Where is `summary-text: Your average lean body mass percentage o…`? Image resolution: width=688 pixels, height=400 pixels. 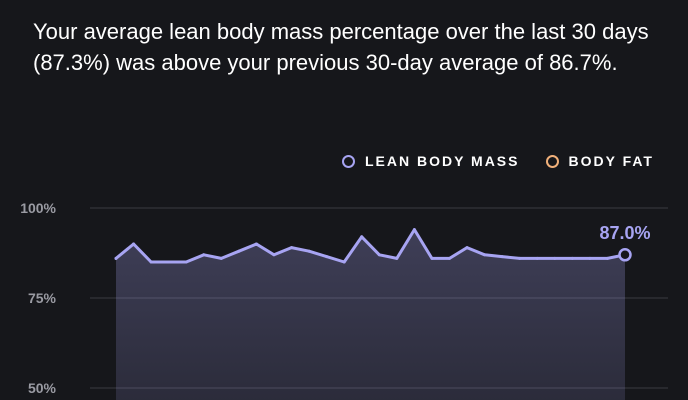 summary-text: Your average lean body mass percentage o… is located at coordinates (341, 47).